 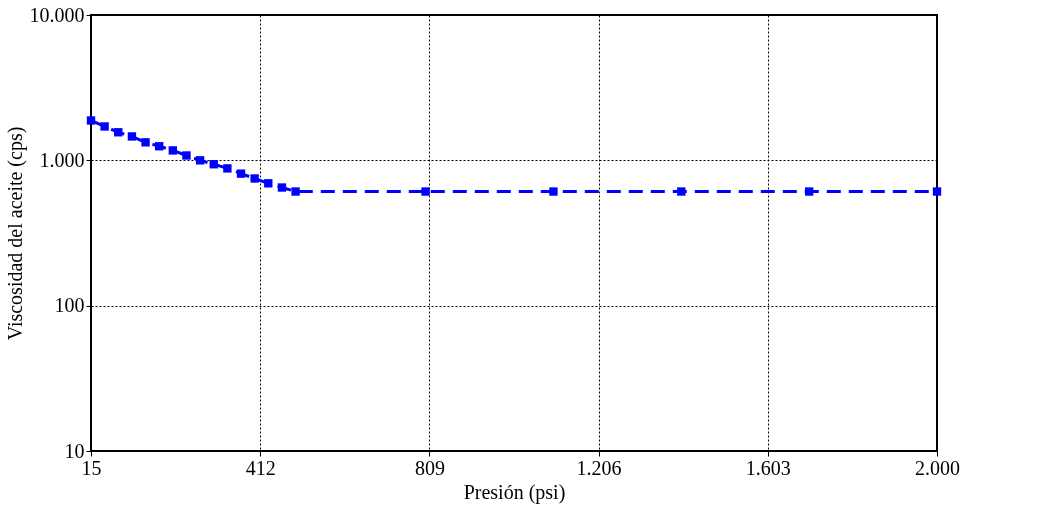 What do you see at coordinates (599, 467) in the screenshot?
I see `x-tick-label: 1.206` at bounding box center [599, 467].